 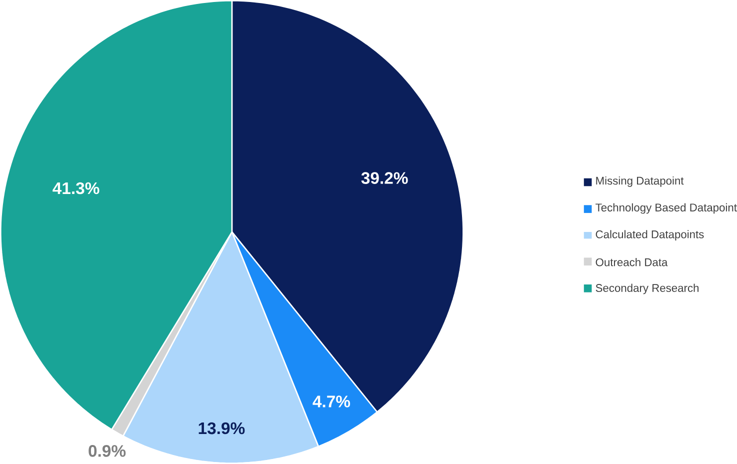 I want to click on legend-label: Calculated Datapoints, so click(x=650, y=235).